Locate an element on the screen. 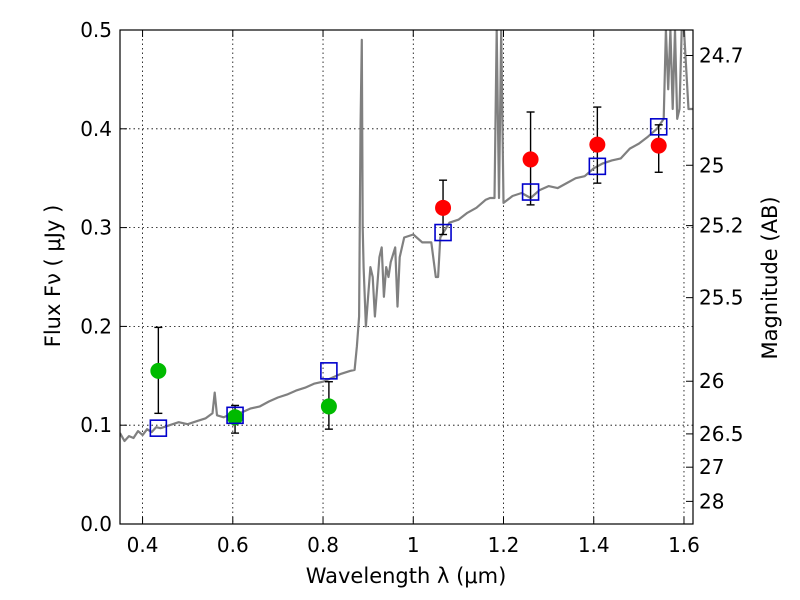 The width and height of the screenshot is (800, 600). y-tick-label: 0.5 is located at coordinates (96, 30).